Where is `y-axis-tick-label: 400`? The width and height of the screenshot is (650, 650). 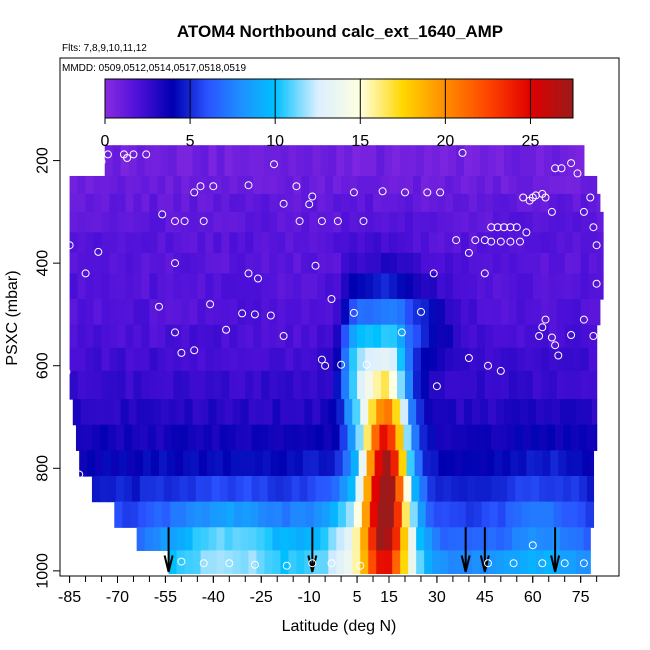
y-axis-tick-label: 400 is located at coordinates (43, 263).